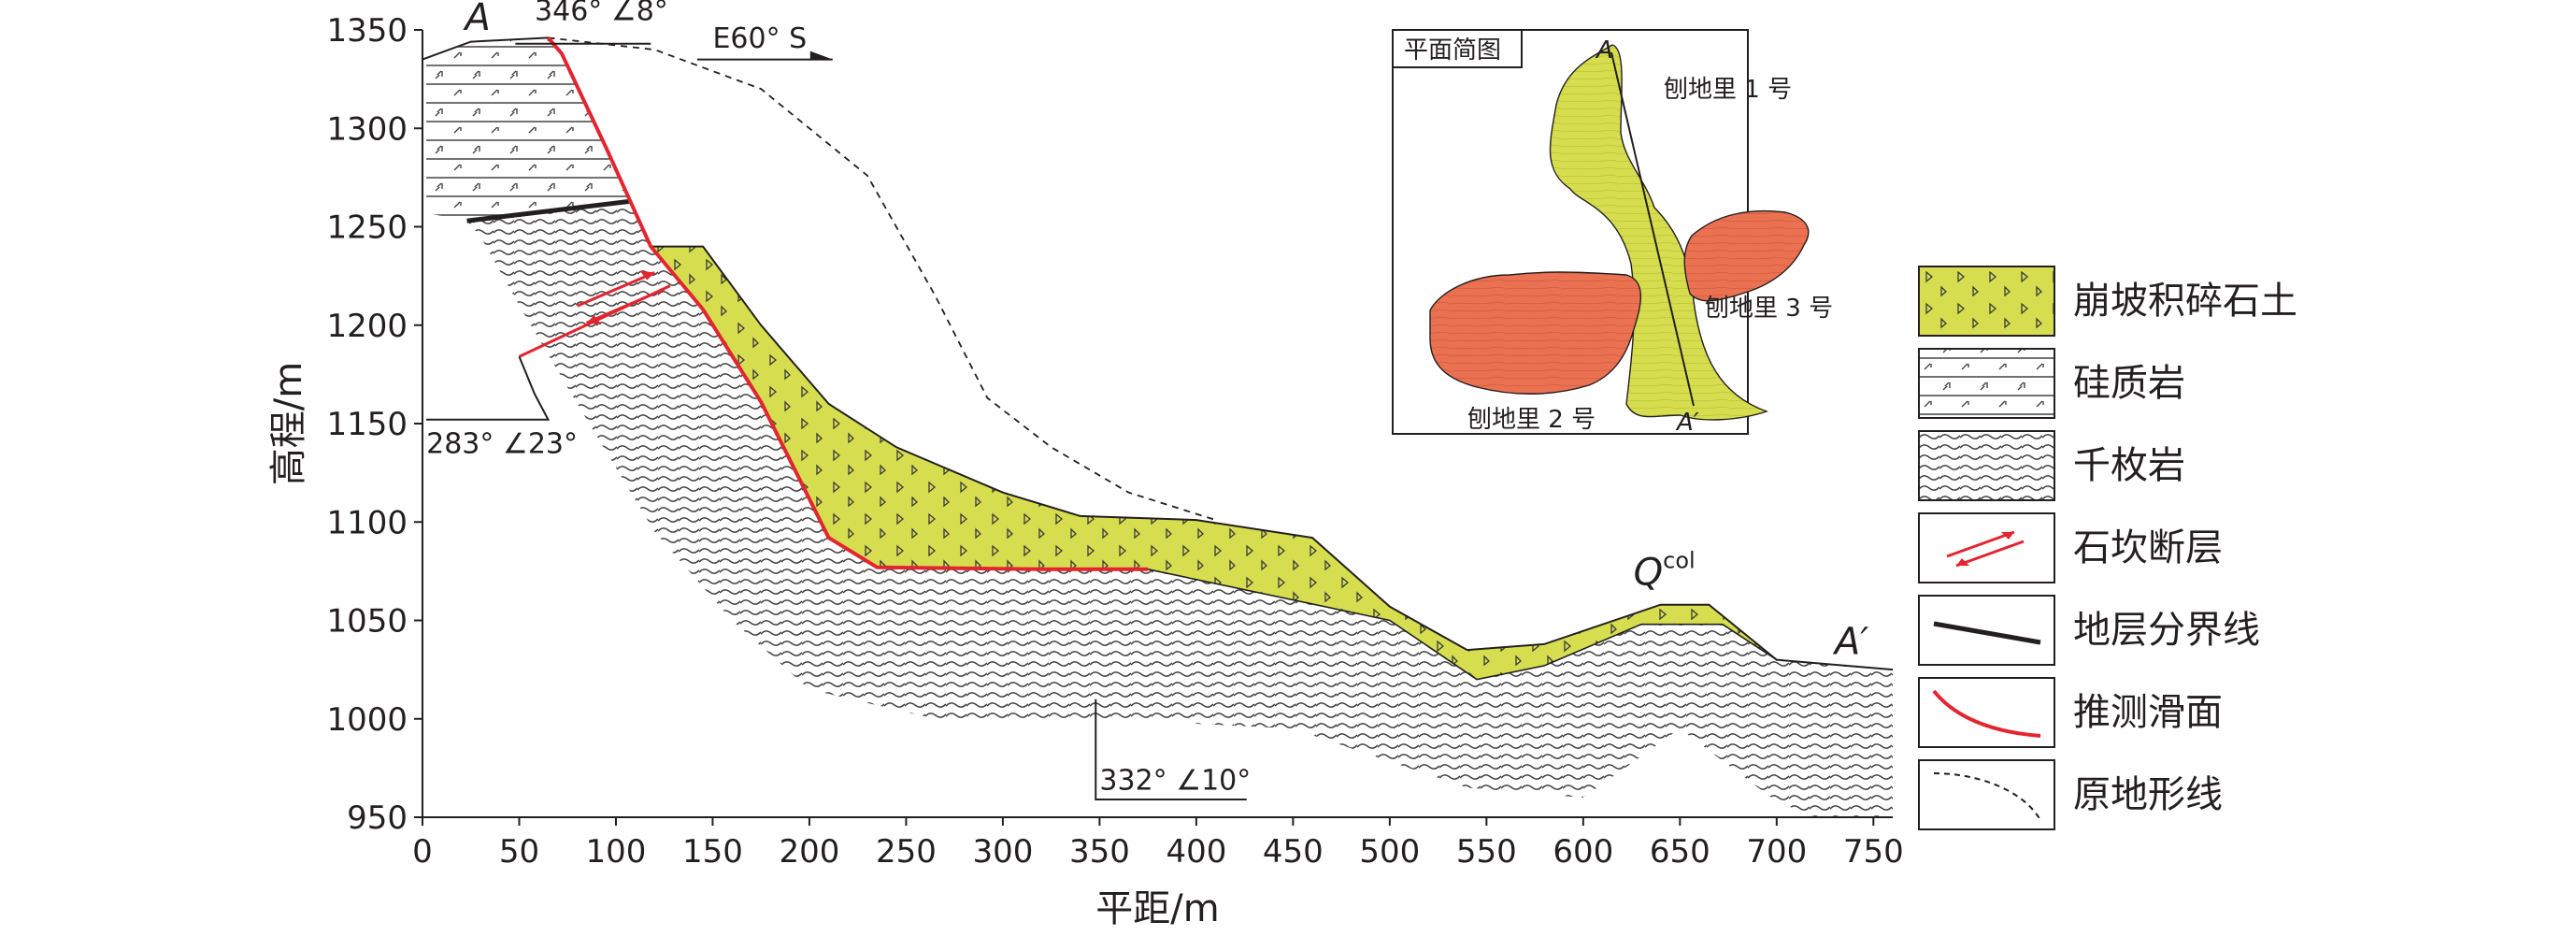 This screenshot has height=936, width=2576. I want to click on y-tick-label: 1350, so click(367, 31).